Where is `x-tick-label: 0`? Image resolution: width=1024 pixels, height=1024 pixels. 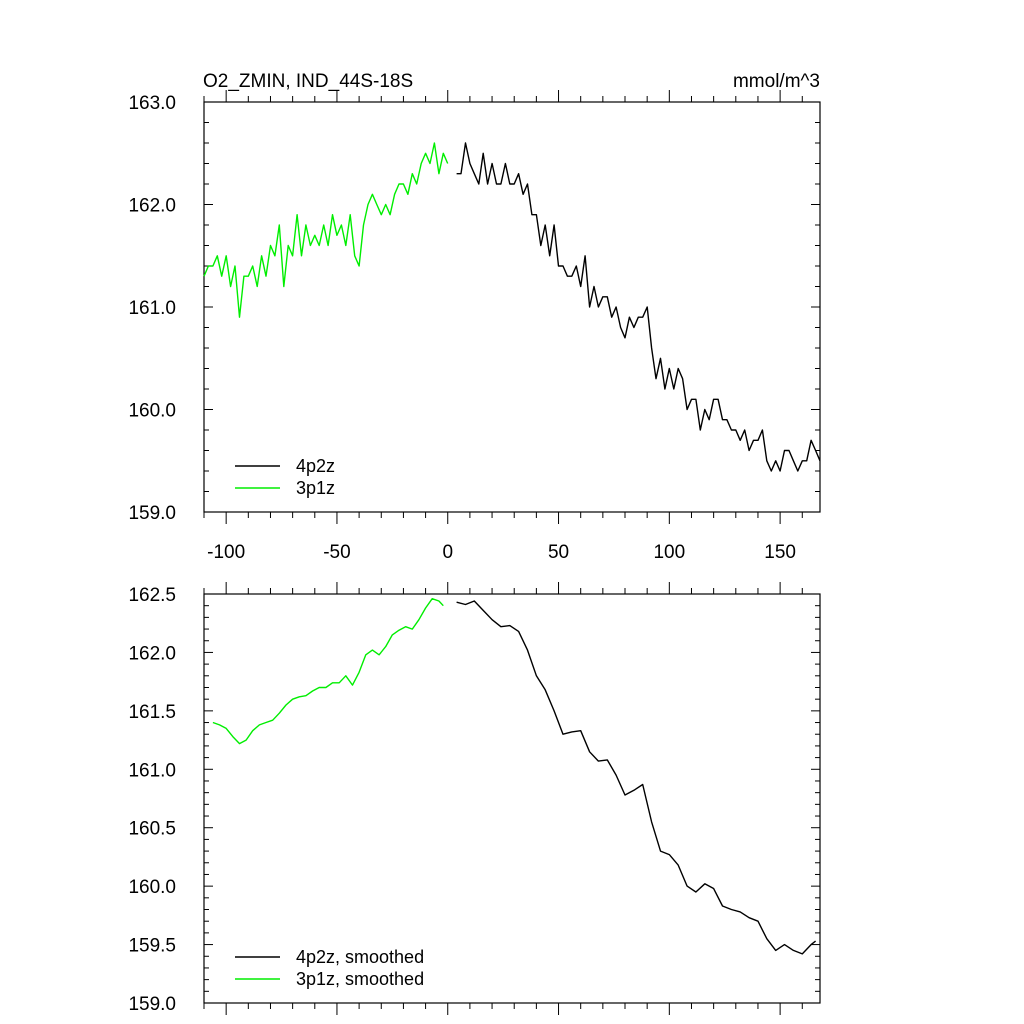
x-tick-label: 0 is located at coordinates (447, 552).